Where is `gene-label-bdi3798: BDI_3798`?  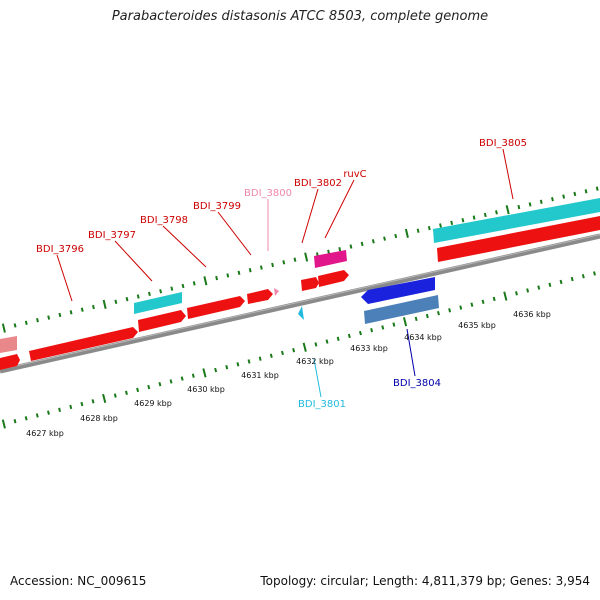 gene-label-bdi3798: BDI_3798 is located at coordinates (164, 220).